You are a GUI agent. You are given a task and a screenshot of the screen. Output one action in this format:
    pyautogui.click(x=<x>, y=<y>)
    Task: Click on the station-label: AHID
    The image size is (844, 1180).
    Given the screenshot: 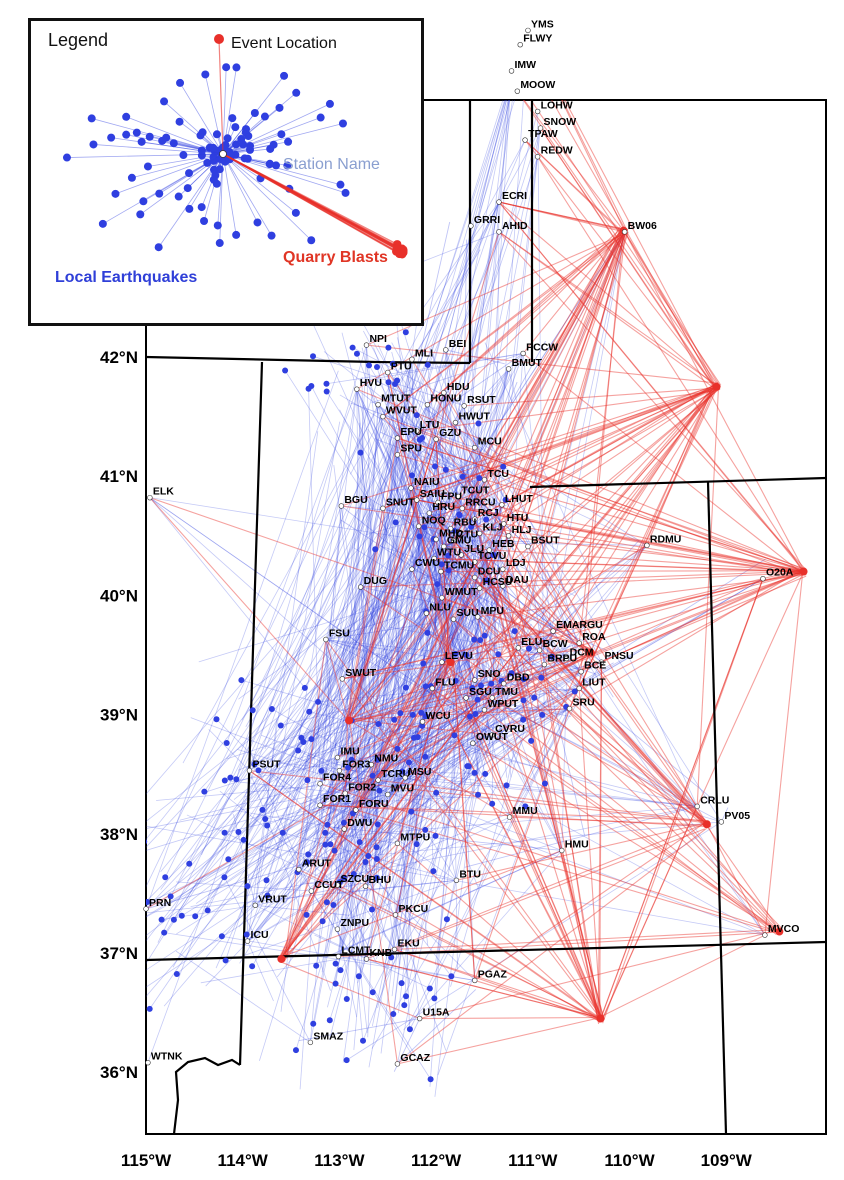 What is the action you would take?
    pyautogui.click(x=515, y=226)
    